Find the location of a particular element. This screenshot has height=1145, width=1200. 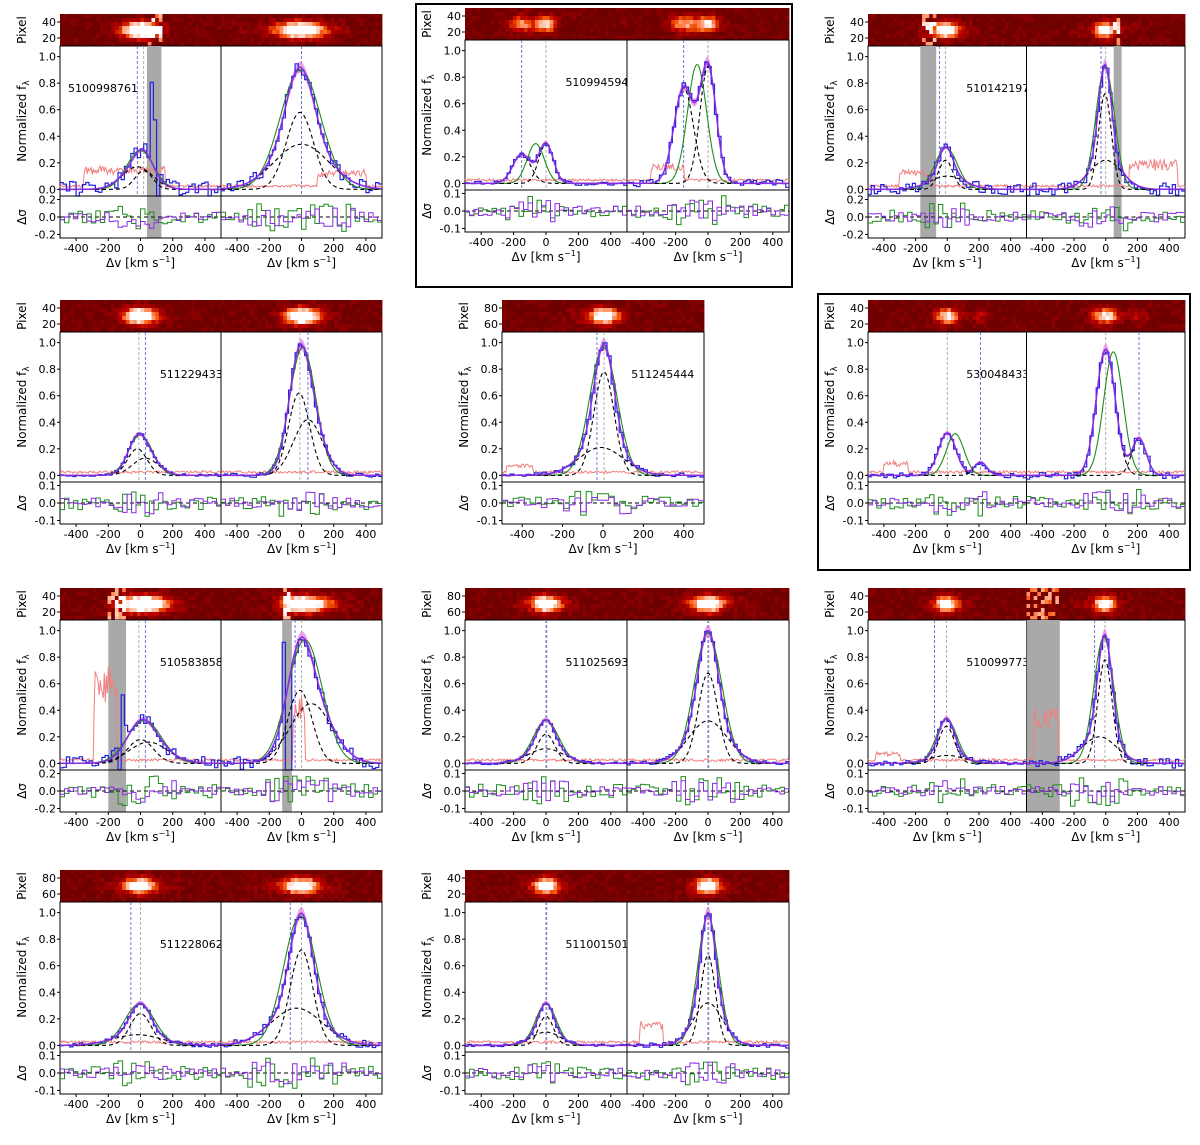

residual-tick-label: -0.2 is located at coordinates (45, 235).